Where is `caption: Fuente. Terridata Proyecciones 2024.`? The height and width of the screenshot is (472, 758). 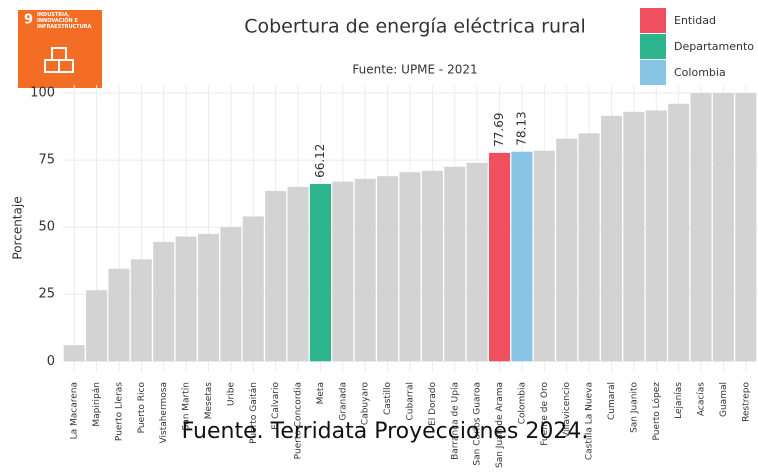 caption: Fuente. Terridata Proyecciones 2024. is located at coordinates (385, 431).